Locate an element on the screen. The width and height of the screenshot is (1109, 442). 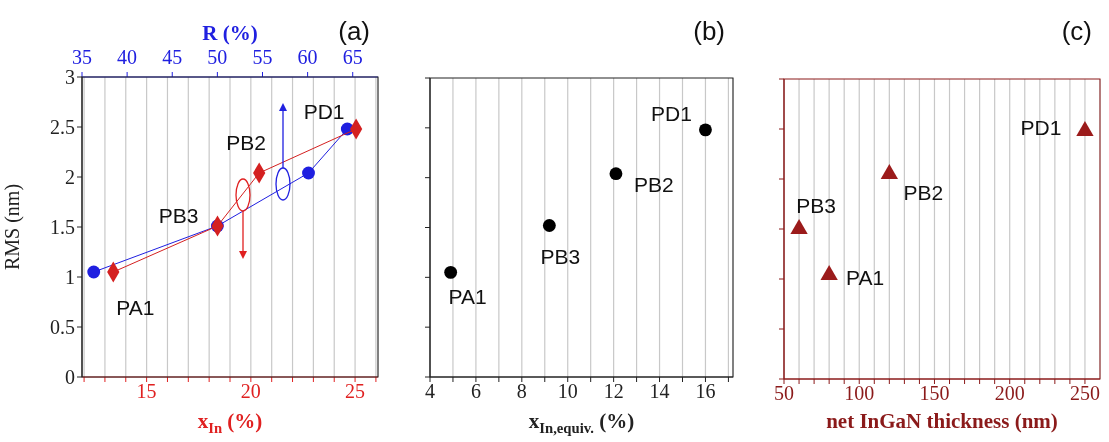
y-tick-label: 2 is located at coordinates (70, 177).